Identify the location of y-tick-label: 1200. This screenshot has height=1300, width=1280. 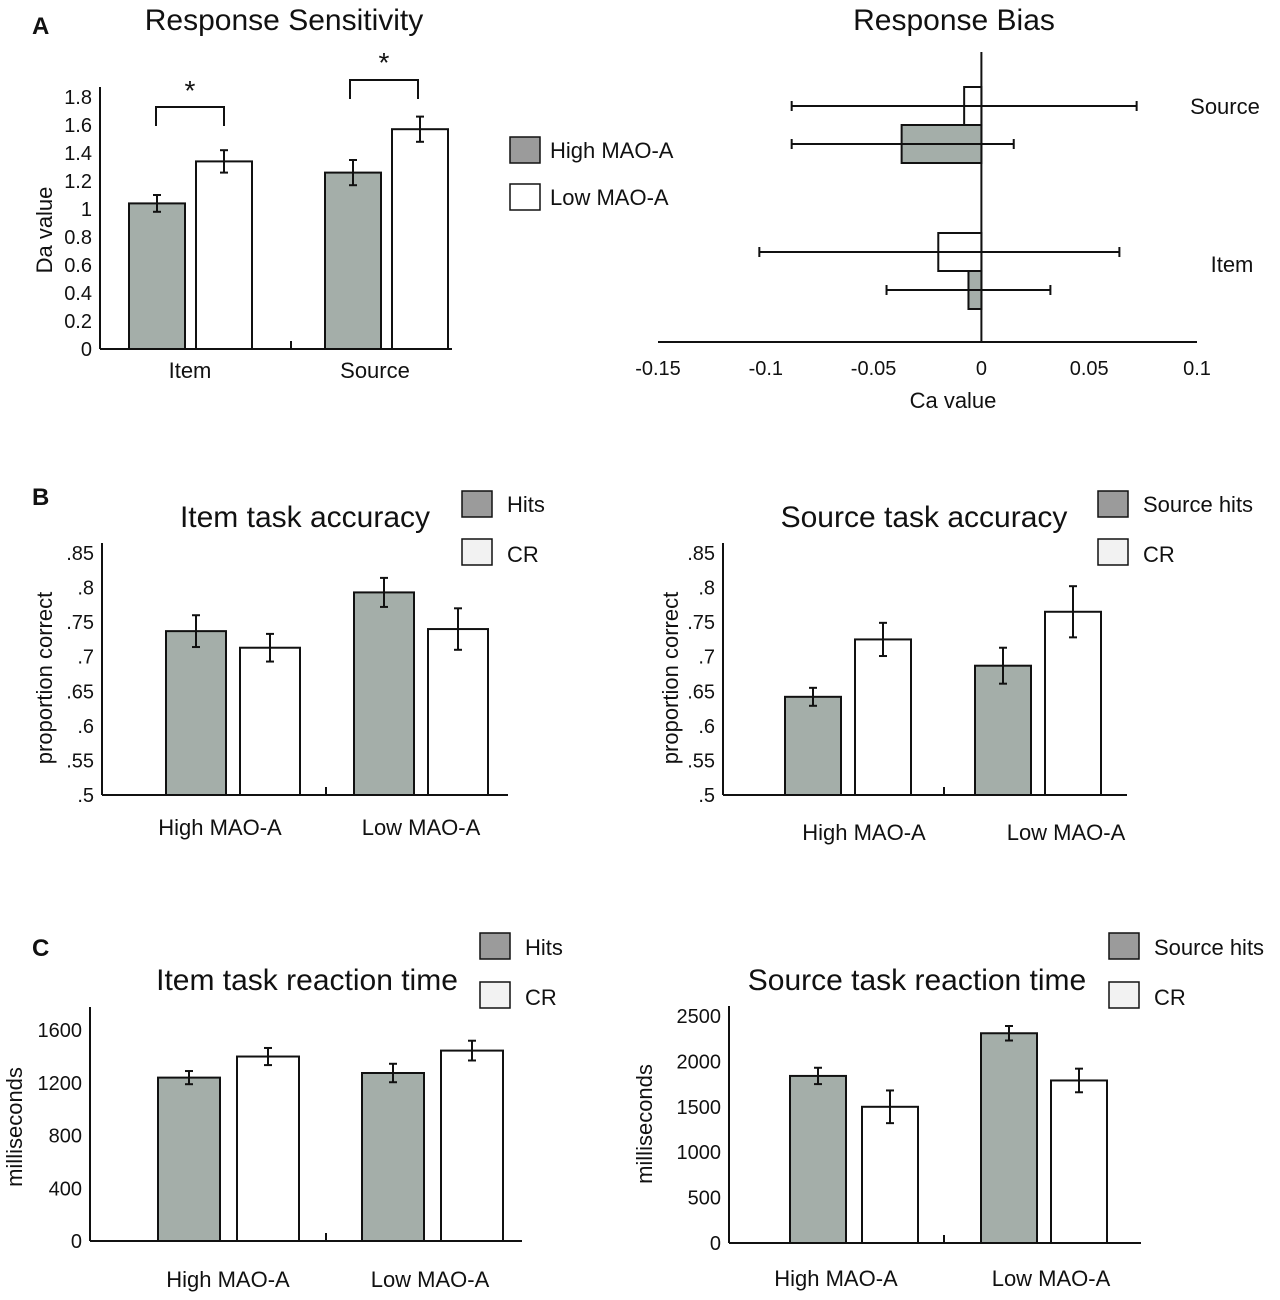
(60, 1084).